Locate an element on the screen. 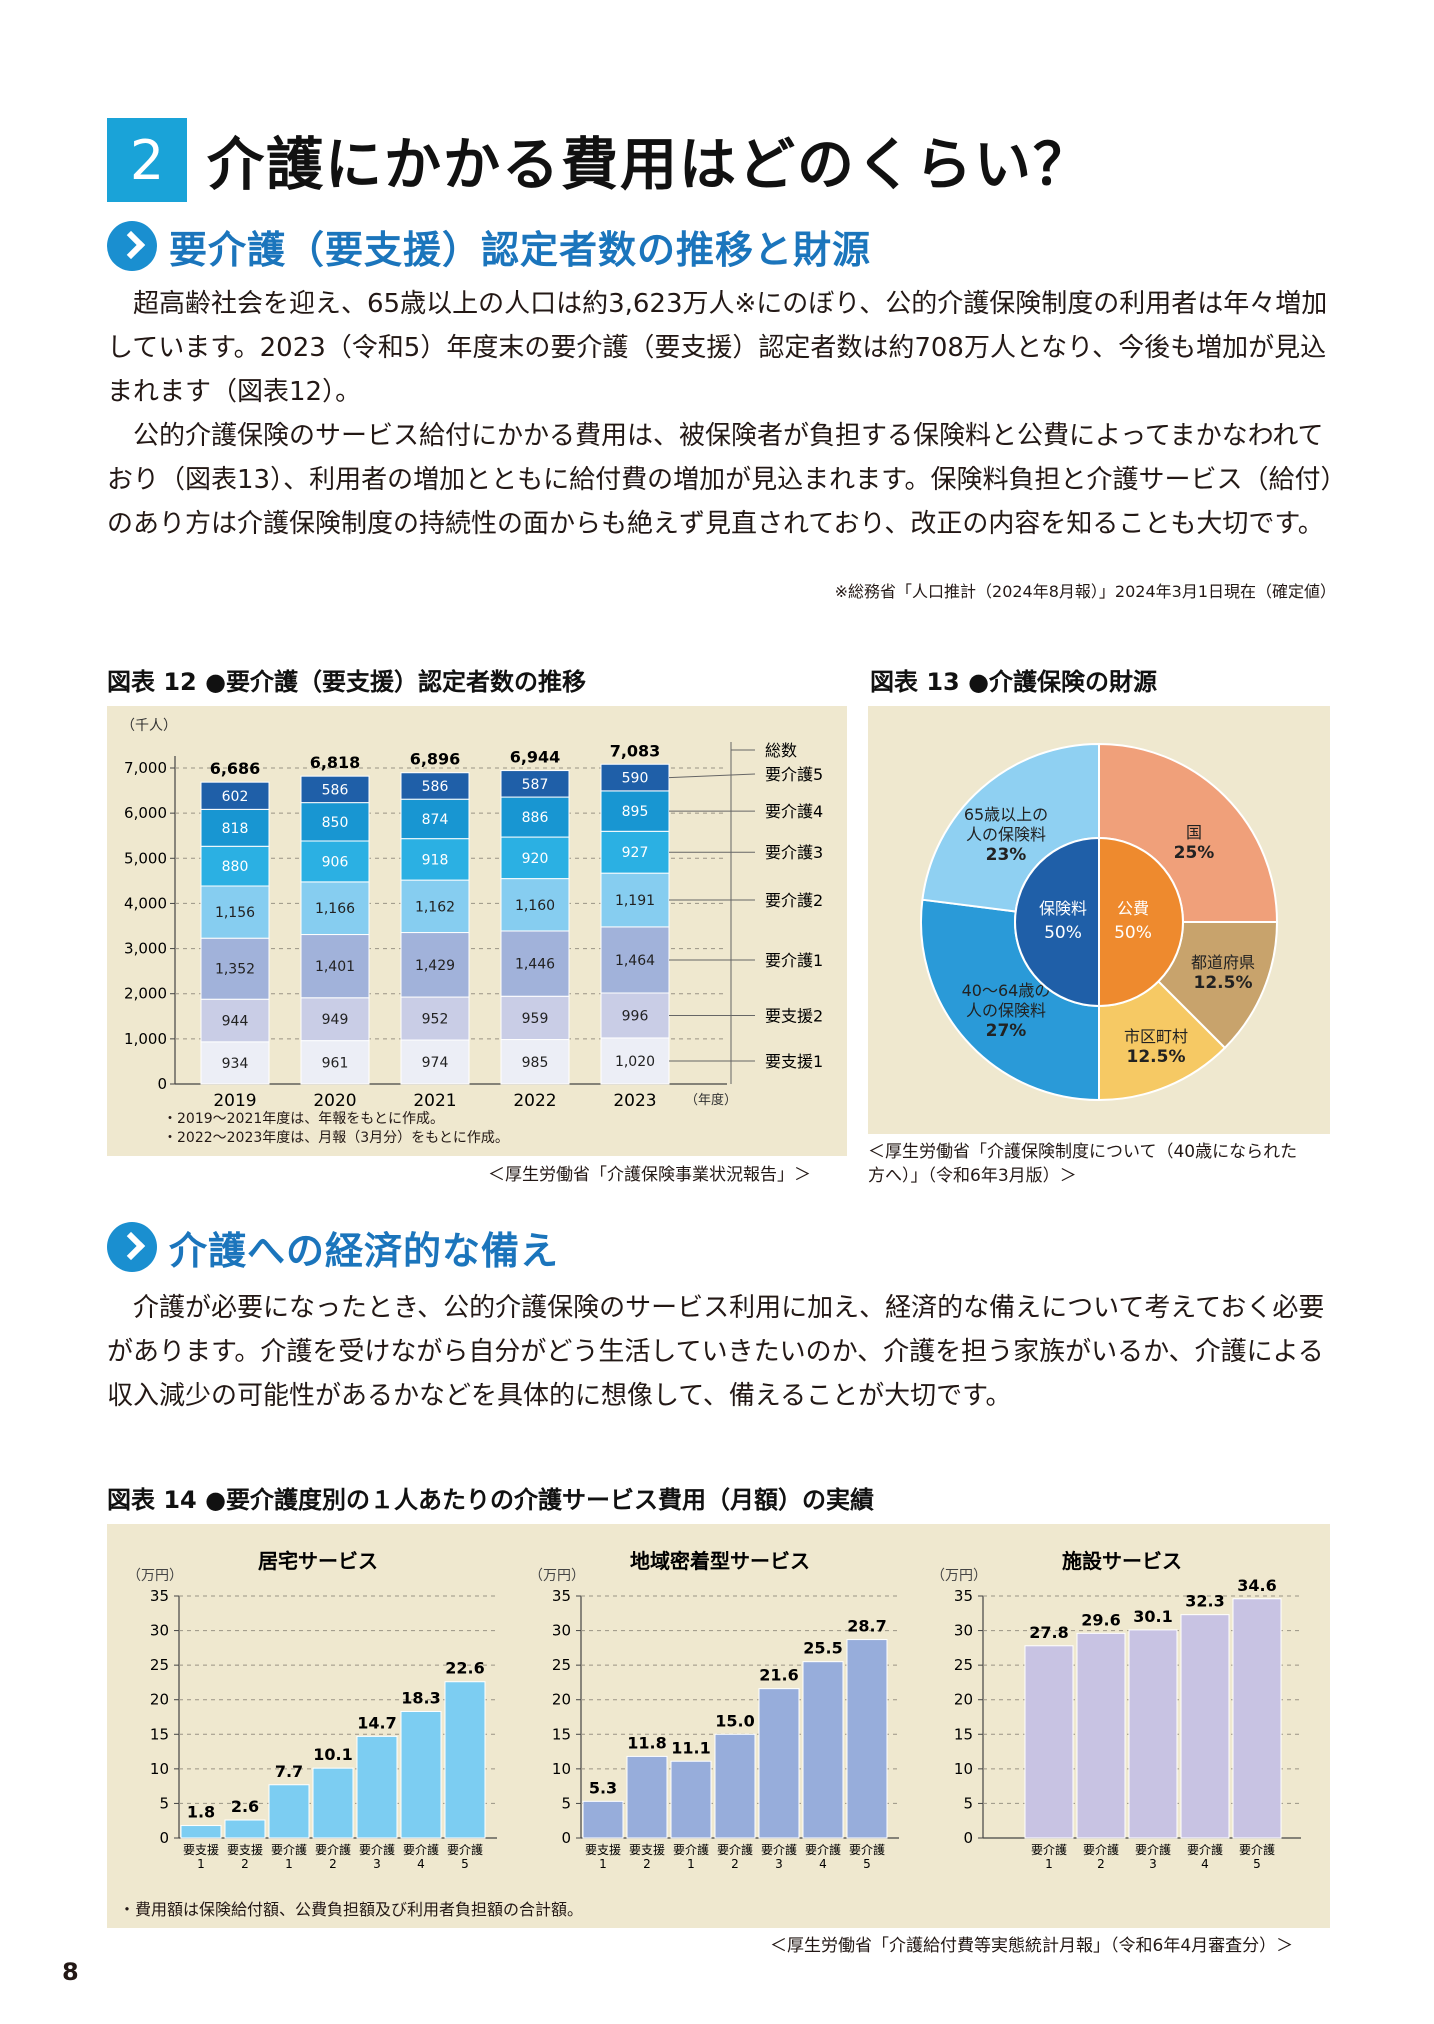 The height and width of the screenshot is (2024, 1434). fig12-unit-label: （千人） is located at coordinates (149, 726).